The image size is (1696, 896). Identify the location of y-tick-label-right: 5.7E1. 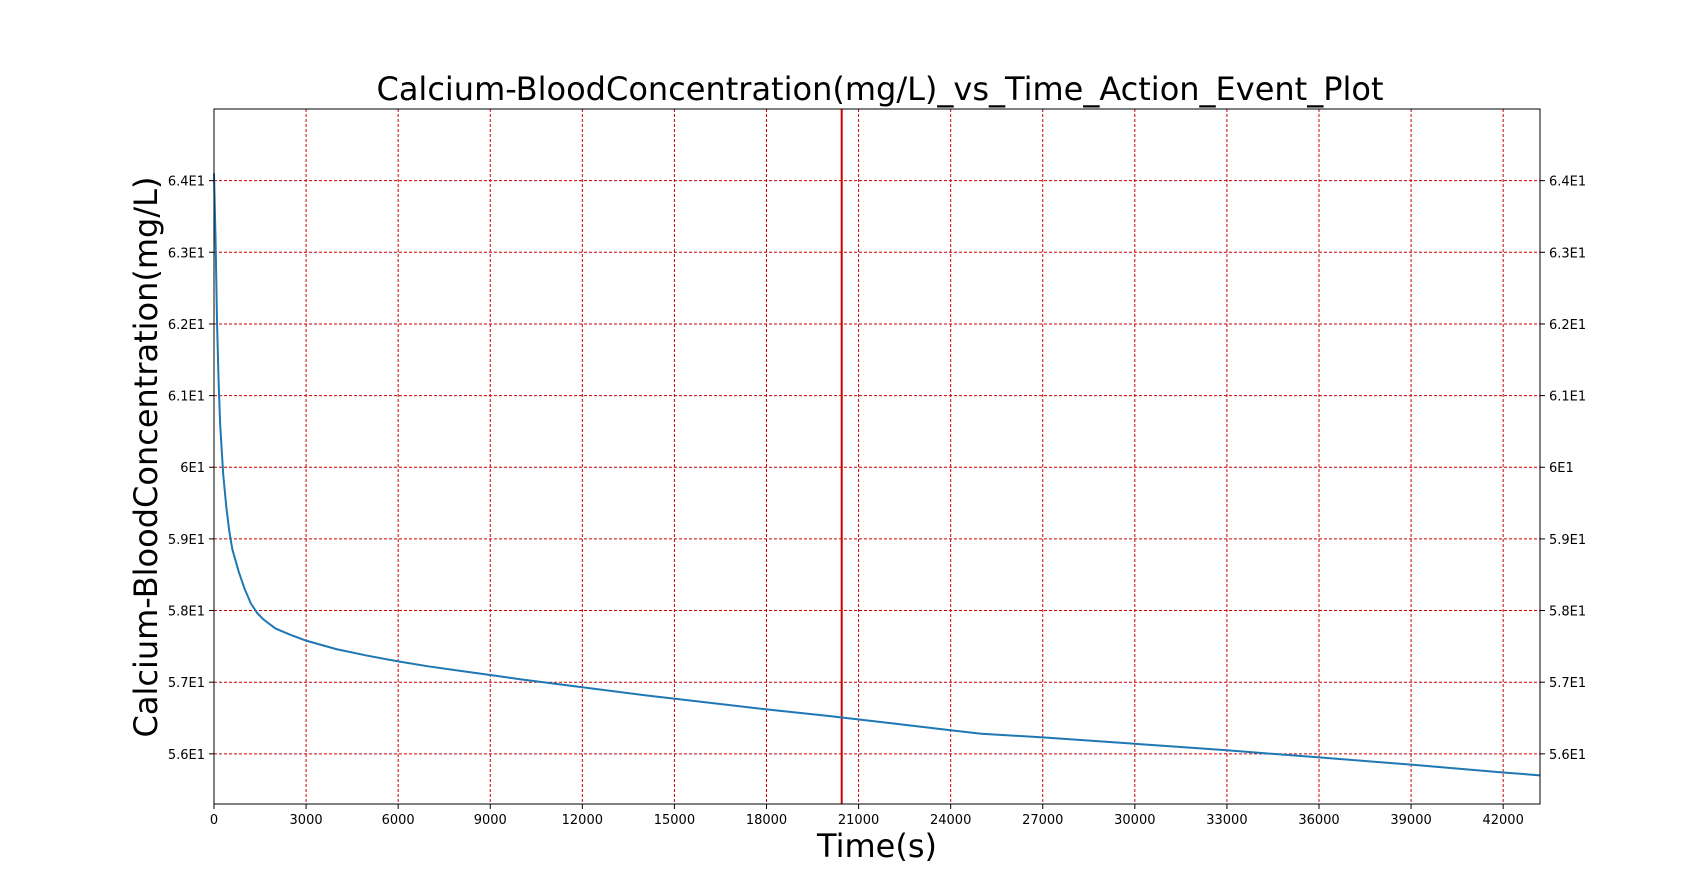
(1567, 683).